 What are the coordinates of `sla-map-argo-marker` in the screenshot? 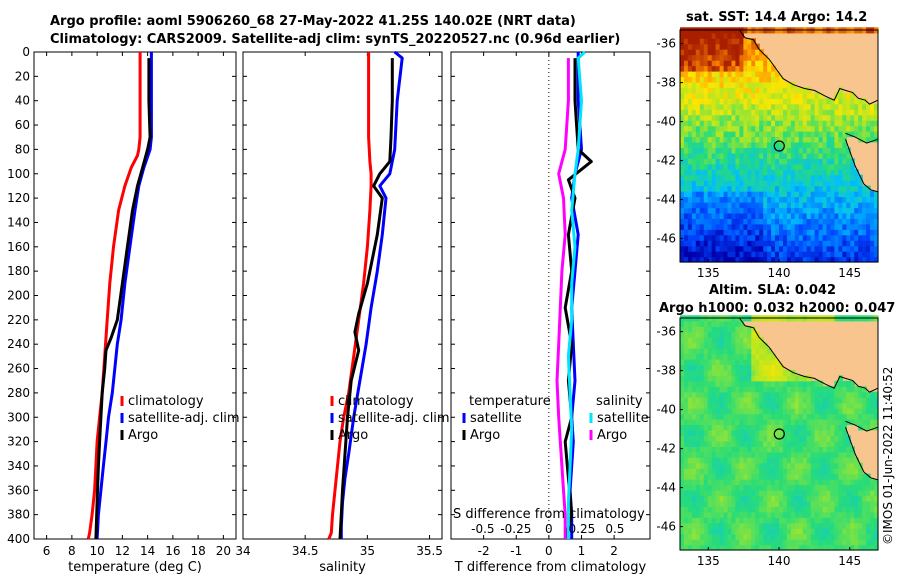 It's located at (779, 434).